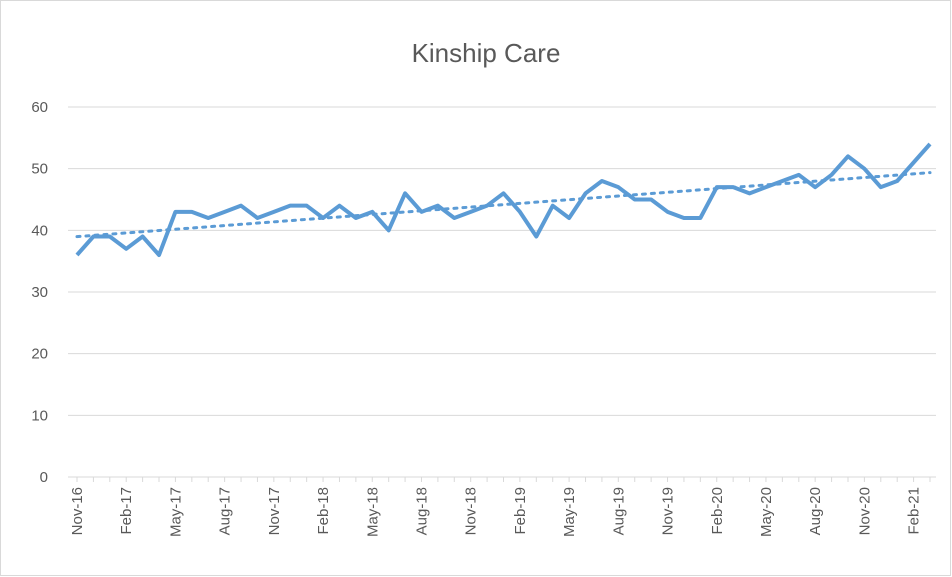 This screenshot has width=952, height=577. What do you see at coordinates (914, 511) in the screenshot?
I see `x-tick-label: Feb-21` at bounding box center [914, 511].